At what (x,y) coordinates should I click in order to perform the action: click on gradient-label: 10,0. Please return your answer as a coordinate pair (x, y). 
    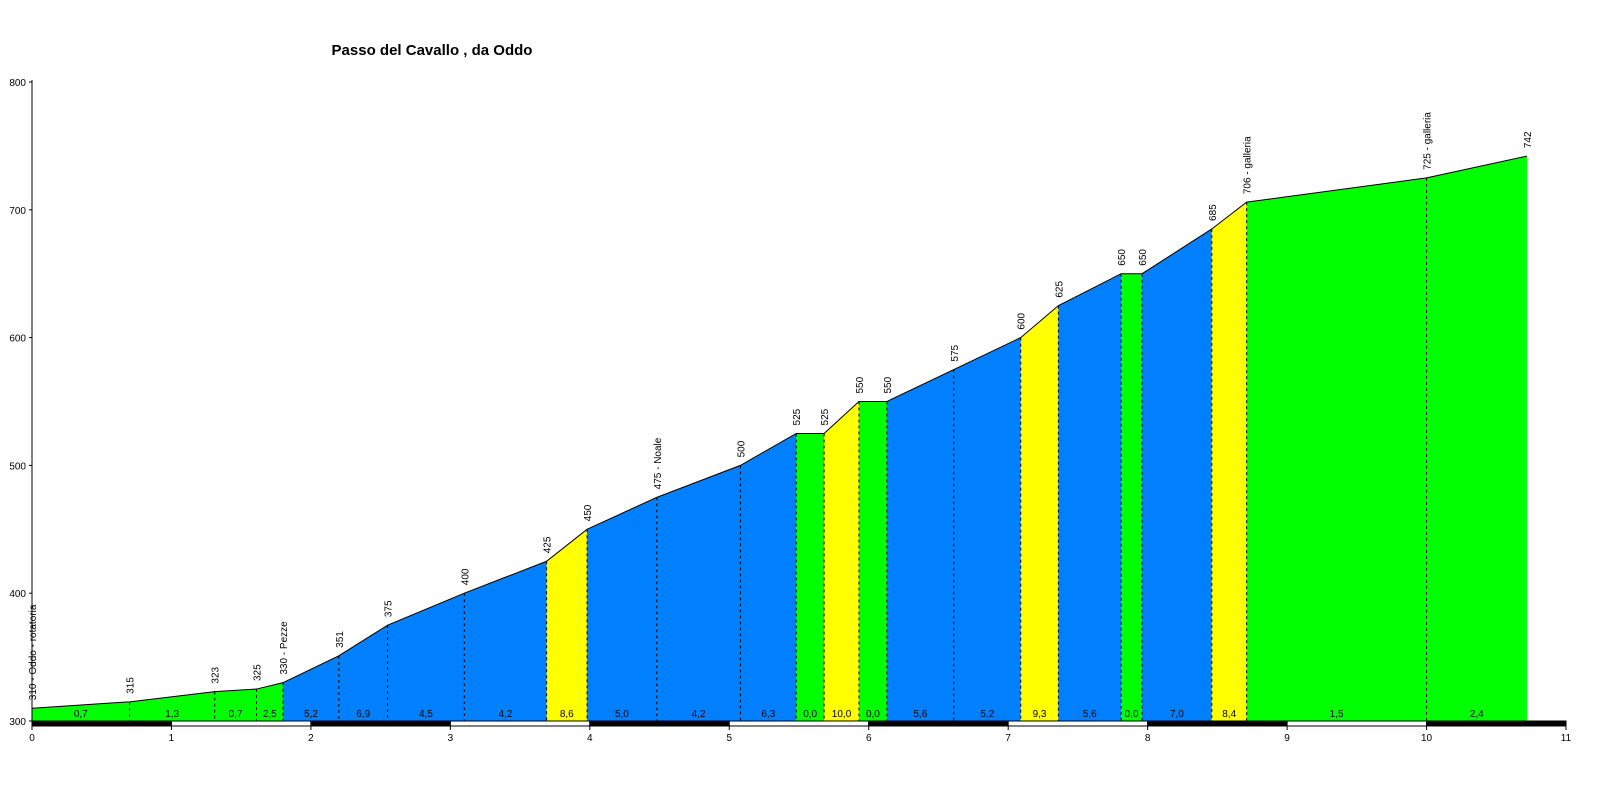
    Looking at the image, I should click on (842, 714).